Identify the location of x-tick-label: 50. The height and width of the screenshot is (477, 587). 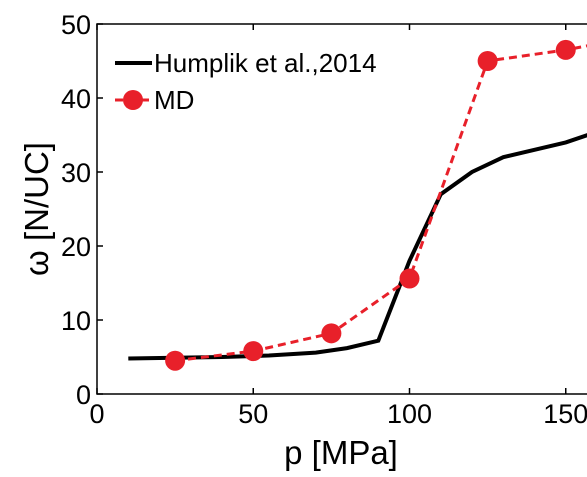
(253, 414).